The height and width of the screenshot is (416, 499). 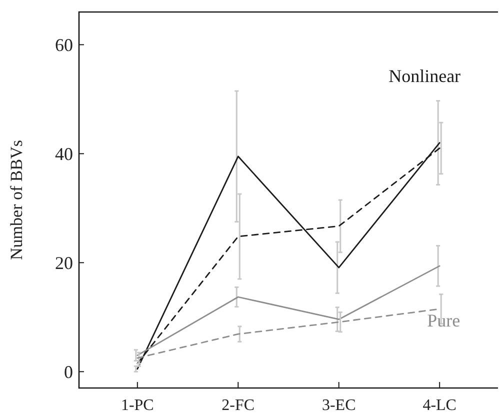 What do you see at coordinates (64, 154) in the screenshot?
I see `y-tick-label: 40` at bounding box center [64, 154].